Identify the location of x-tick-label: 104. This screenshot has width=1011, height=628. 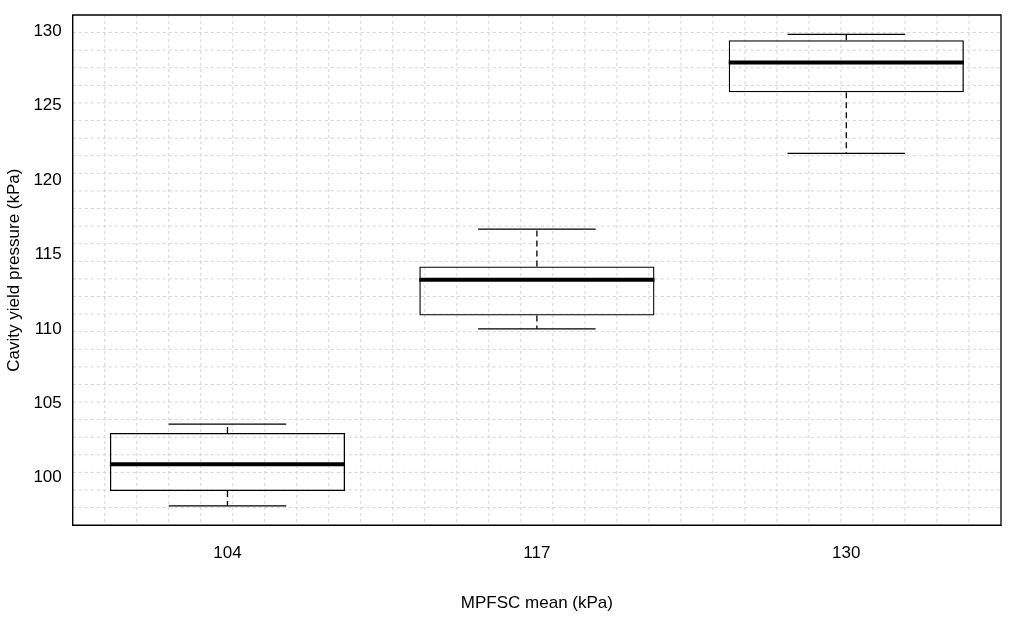
(227, 553).